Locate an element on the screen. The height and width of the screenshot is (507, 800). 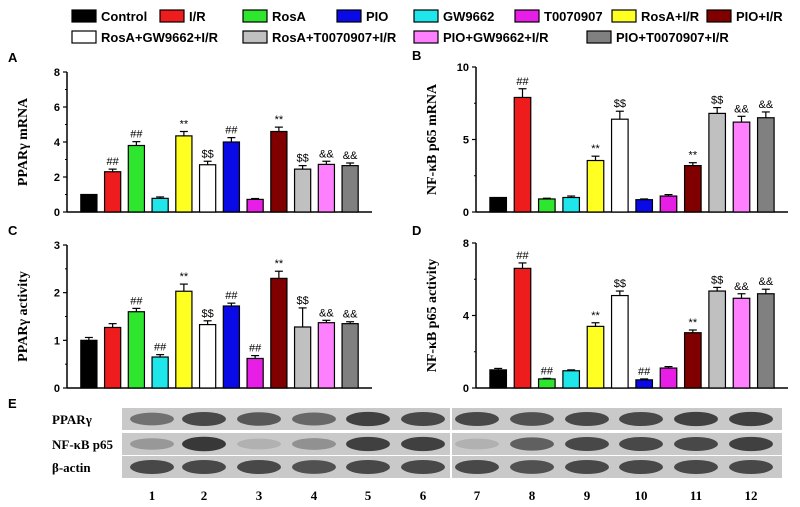
lane-number: 5 is located at coordinates (368, 495).